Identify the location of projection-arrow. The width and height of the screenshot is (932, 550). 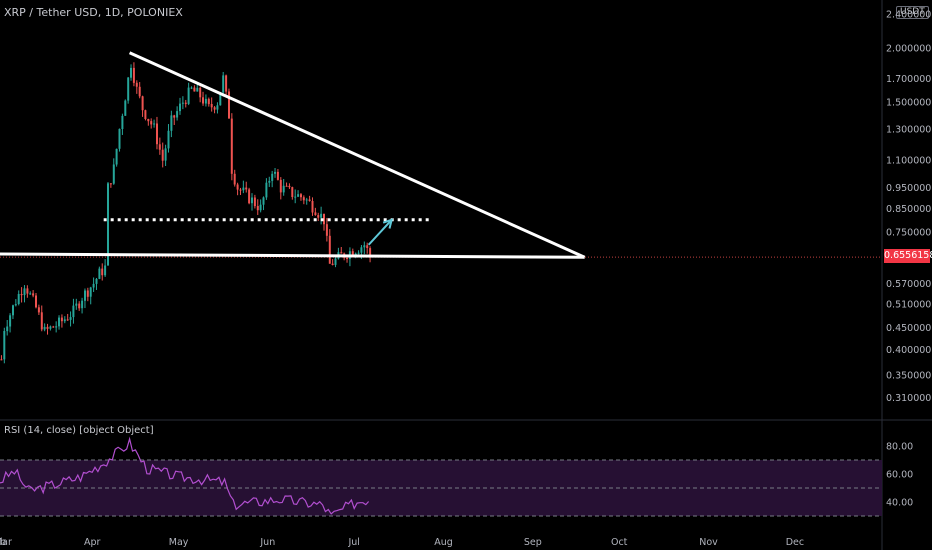
(380, 232).